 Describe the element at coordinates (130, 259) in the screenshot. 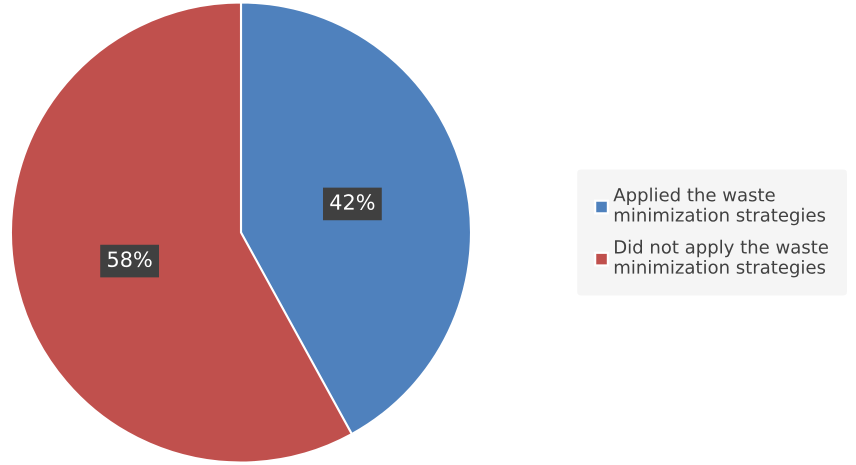

I see `data-label: 58%` at that location.